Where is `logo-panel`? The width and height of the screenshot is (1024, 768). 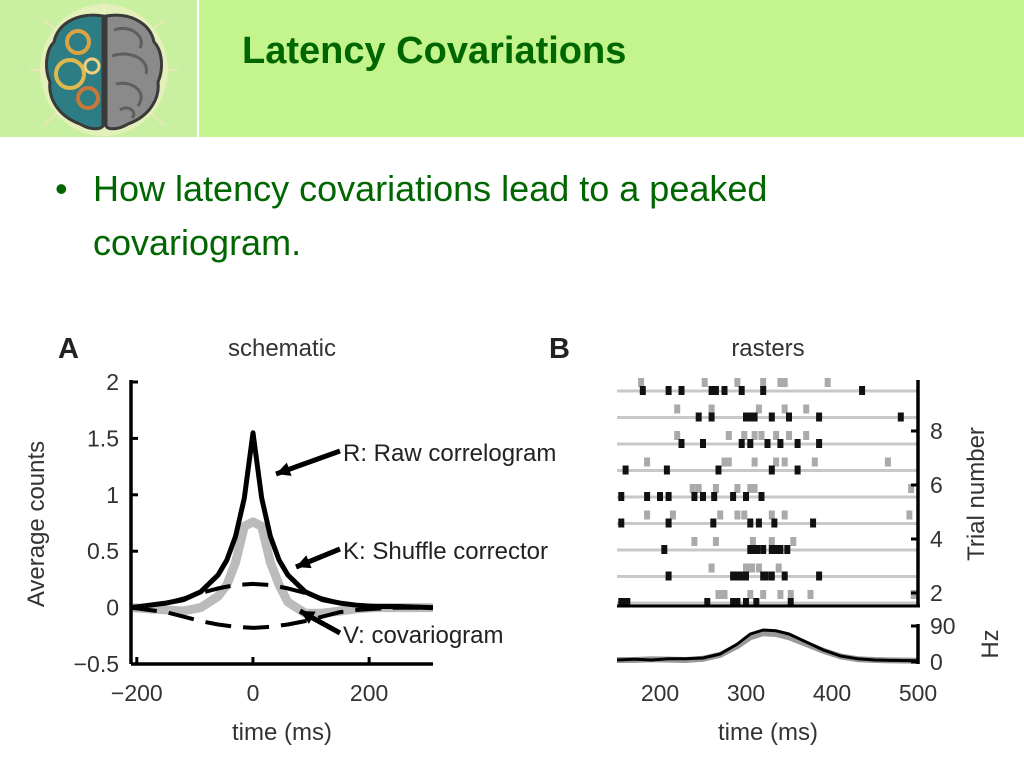 logo-panel is located at coordinates (98, 68).